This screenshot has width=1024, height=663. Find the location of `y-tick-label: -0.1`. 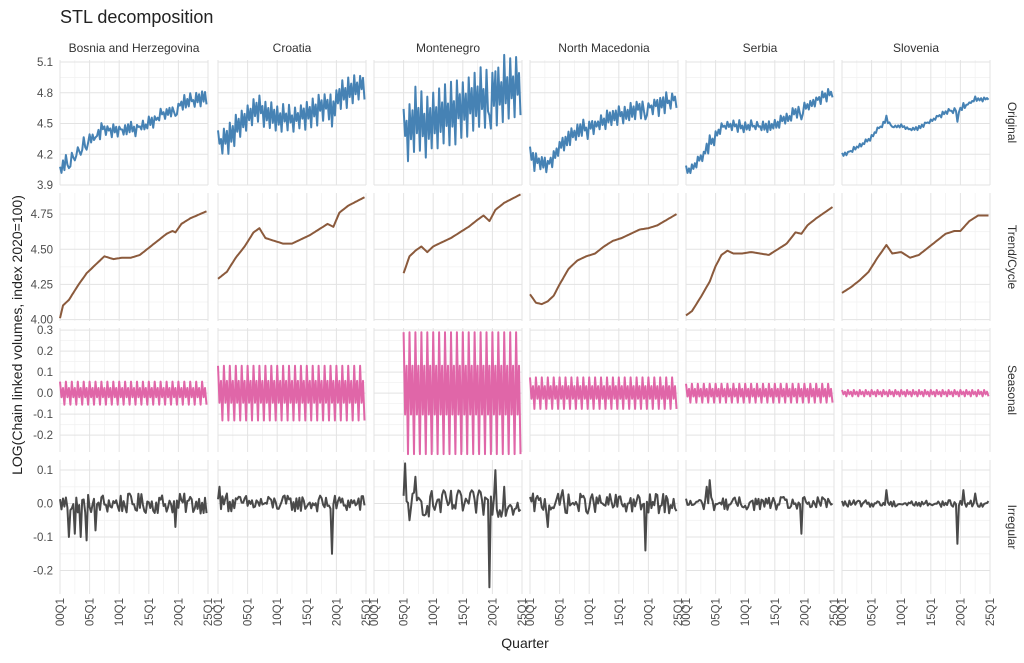

y-tick-label: -0.1 is located at coordinates (43, 538).